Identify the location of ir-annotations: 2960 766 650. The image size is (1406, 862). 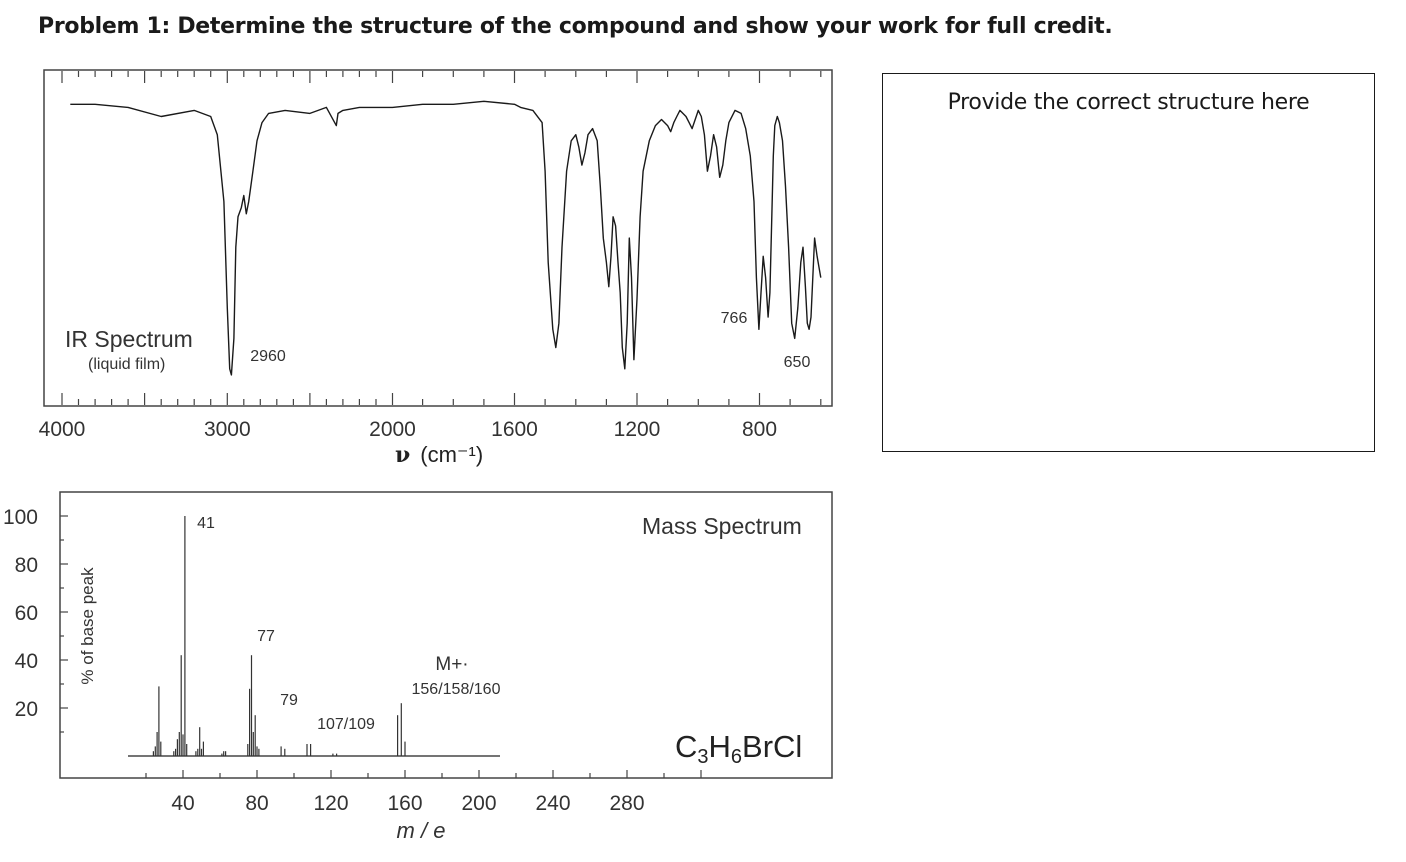
(530, 340).